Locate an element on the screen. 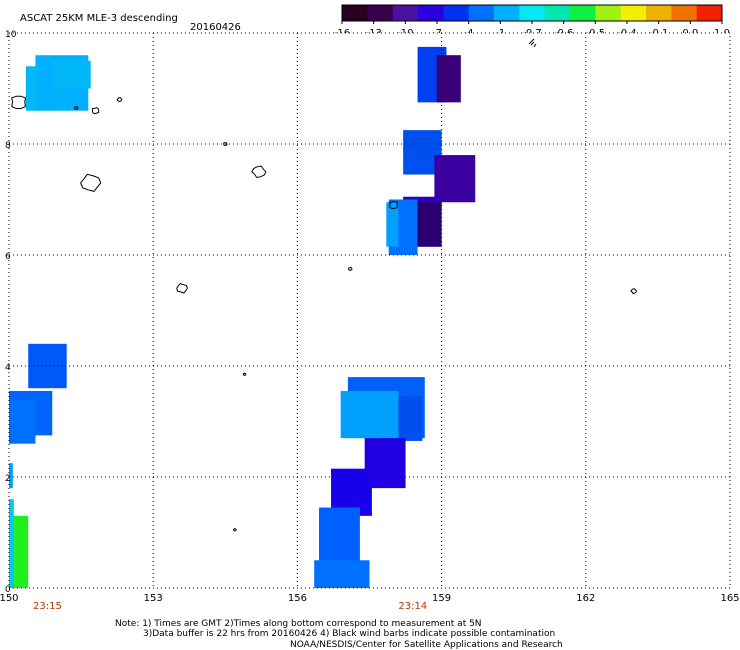 Image resolution: width=740 pixels, height=650 pixels. time-label: 23:14 is located at coordinates (412, 606).